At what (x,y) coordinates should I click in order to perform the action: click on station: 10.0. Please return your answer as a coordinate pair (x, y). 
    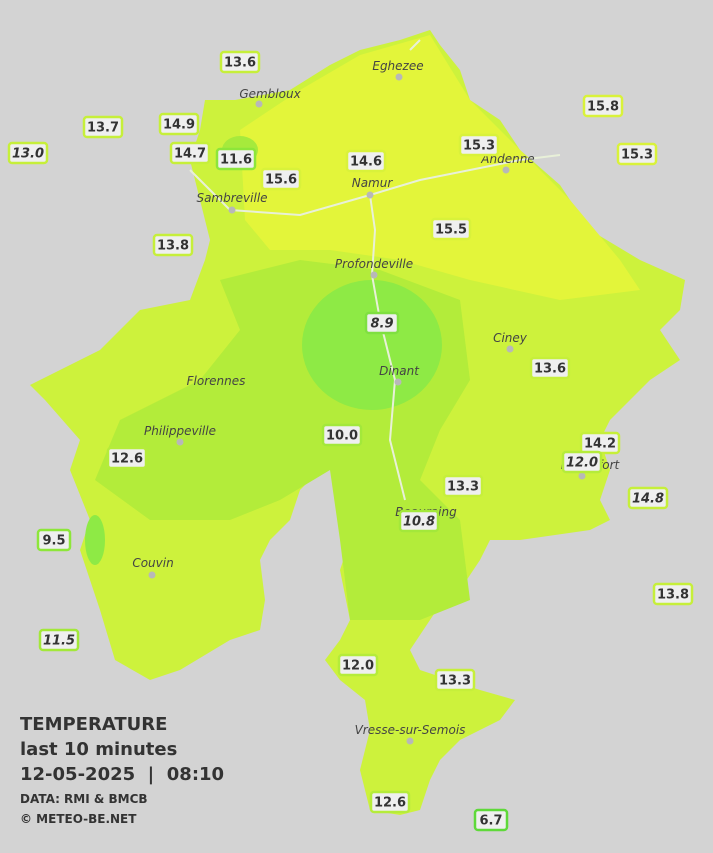
    Looking at the image, I should click on (342, 435).